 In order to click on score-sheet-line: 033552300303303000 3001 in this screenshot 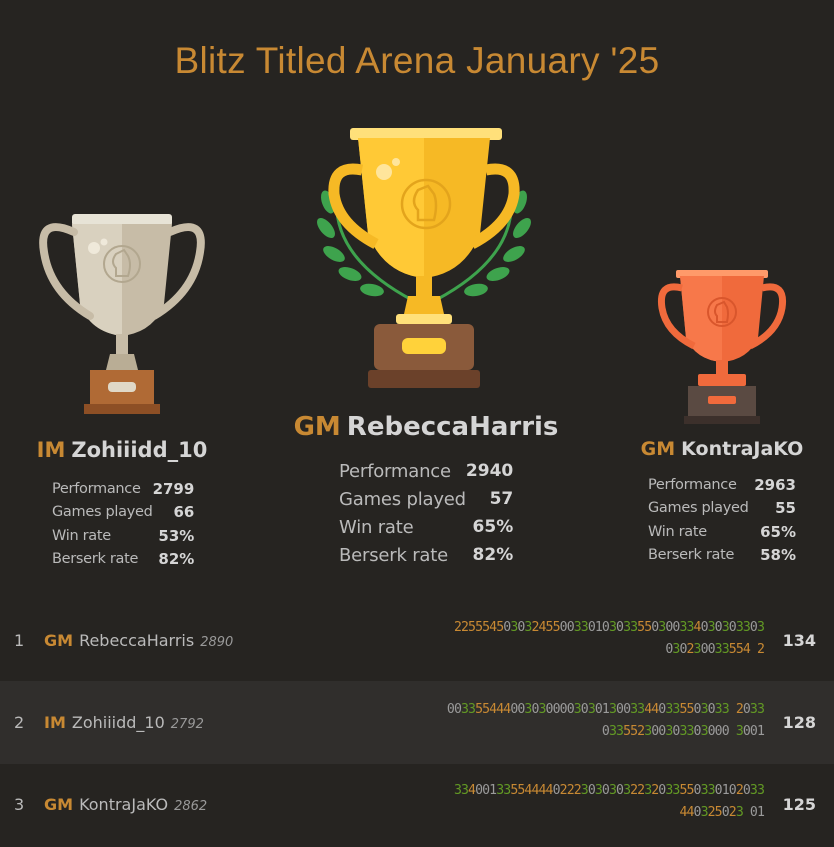, I will do `click(683, 731)`.